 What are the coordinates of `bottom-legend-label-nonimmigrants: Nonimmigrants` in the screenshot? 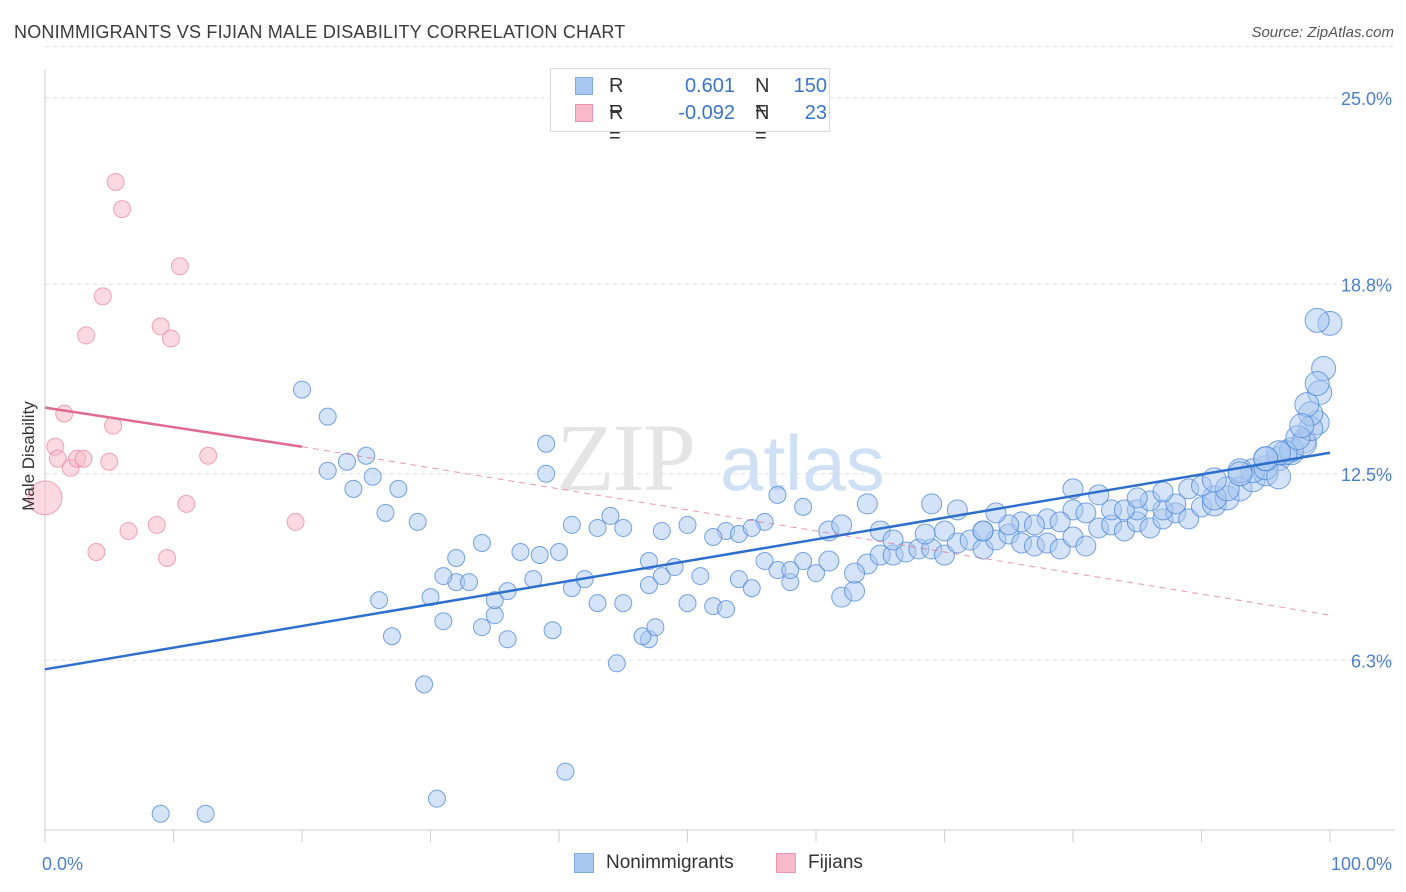 It's located at (670, 862).